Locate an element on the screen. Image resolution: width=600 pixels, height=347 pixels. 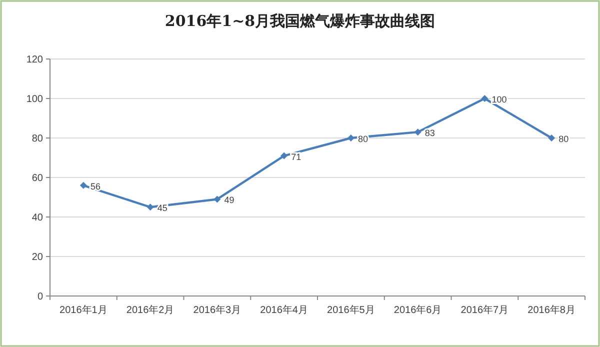
y-tick-label: 20 is located at coordinates (38, 257).